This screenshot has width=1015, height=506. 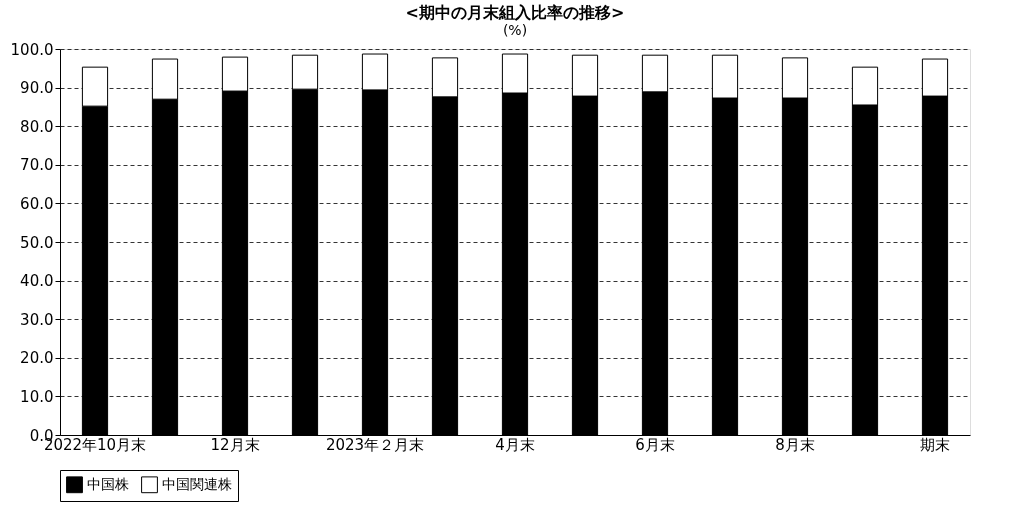 I want to click on y-tick-label: 30.0, so click(x=37, y=319).